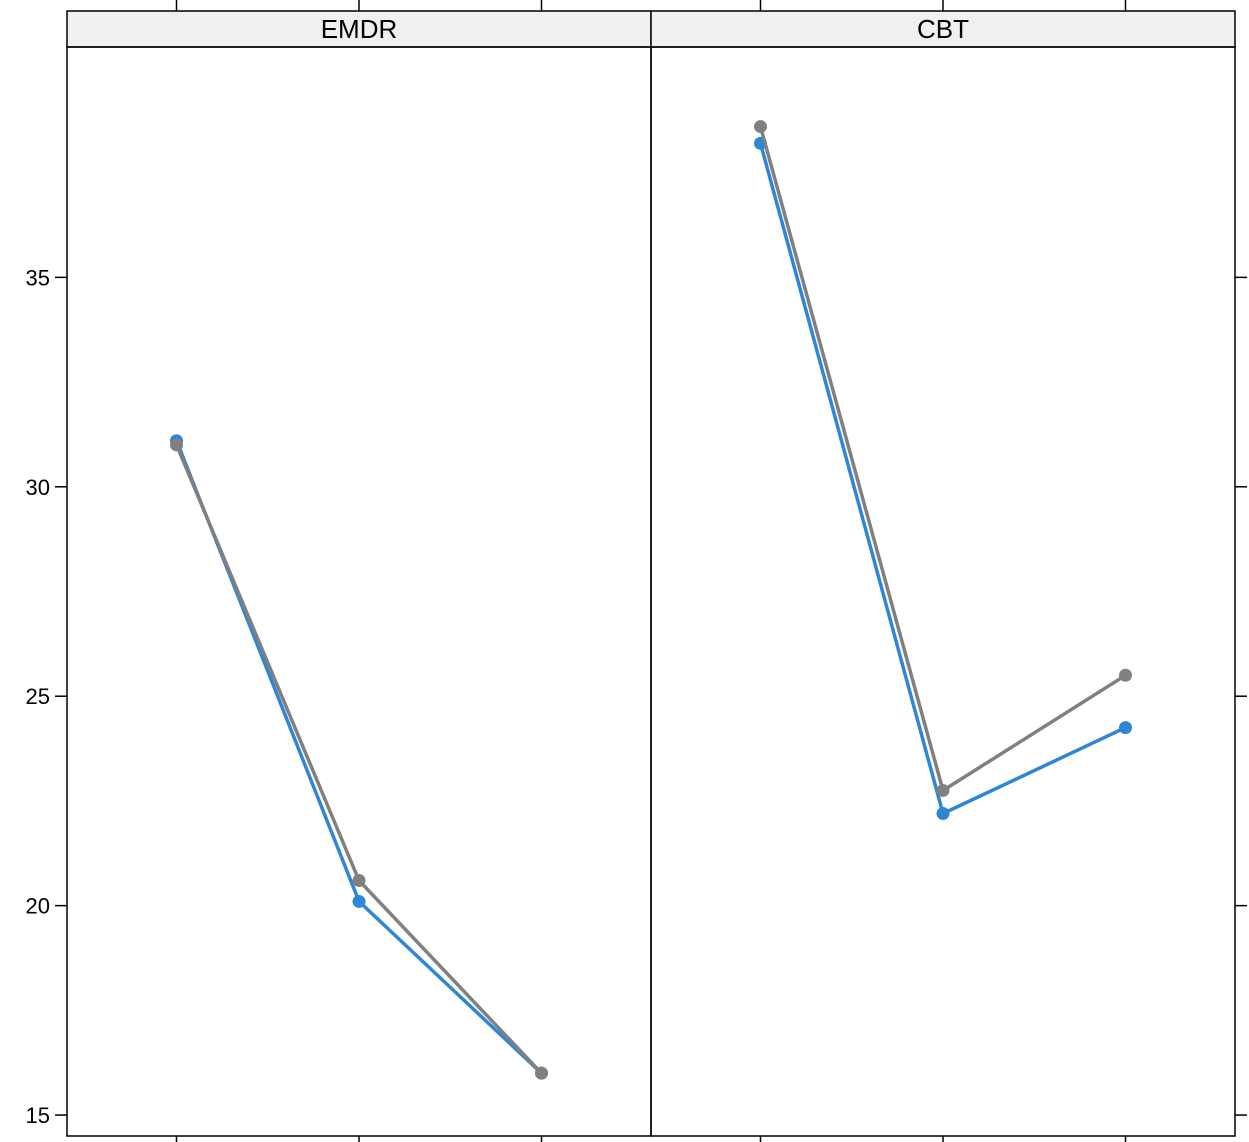 This screenshot has width=1249, height=1142. What do you see at coordinates (38, 487) in the screenshot?
I see `y-tick-label: 30` at bounding box center [38, 487].